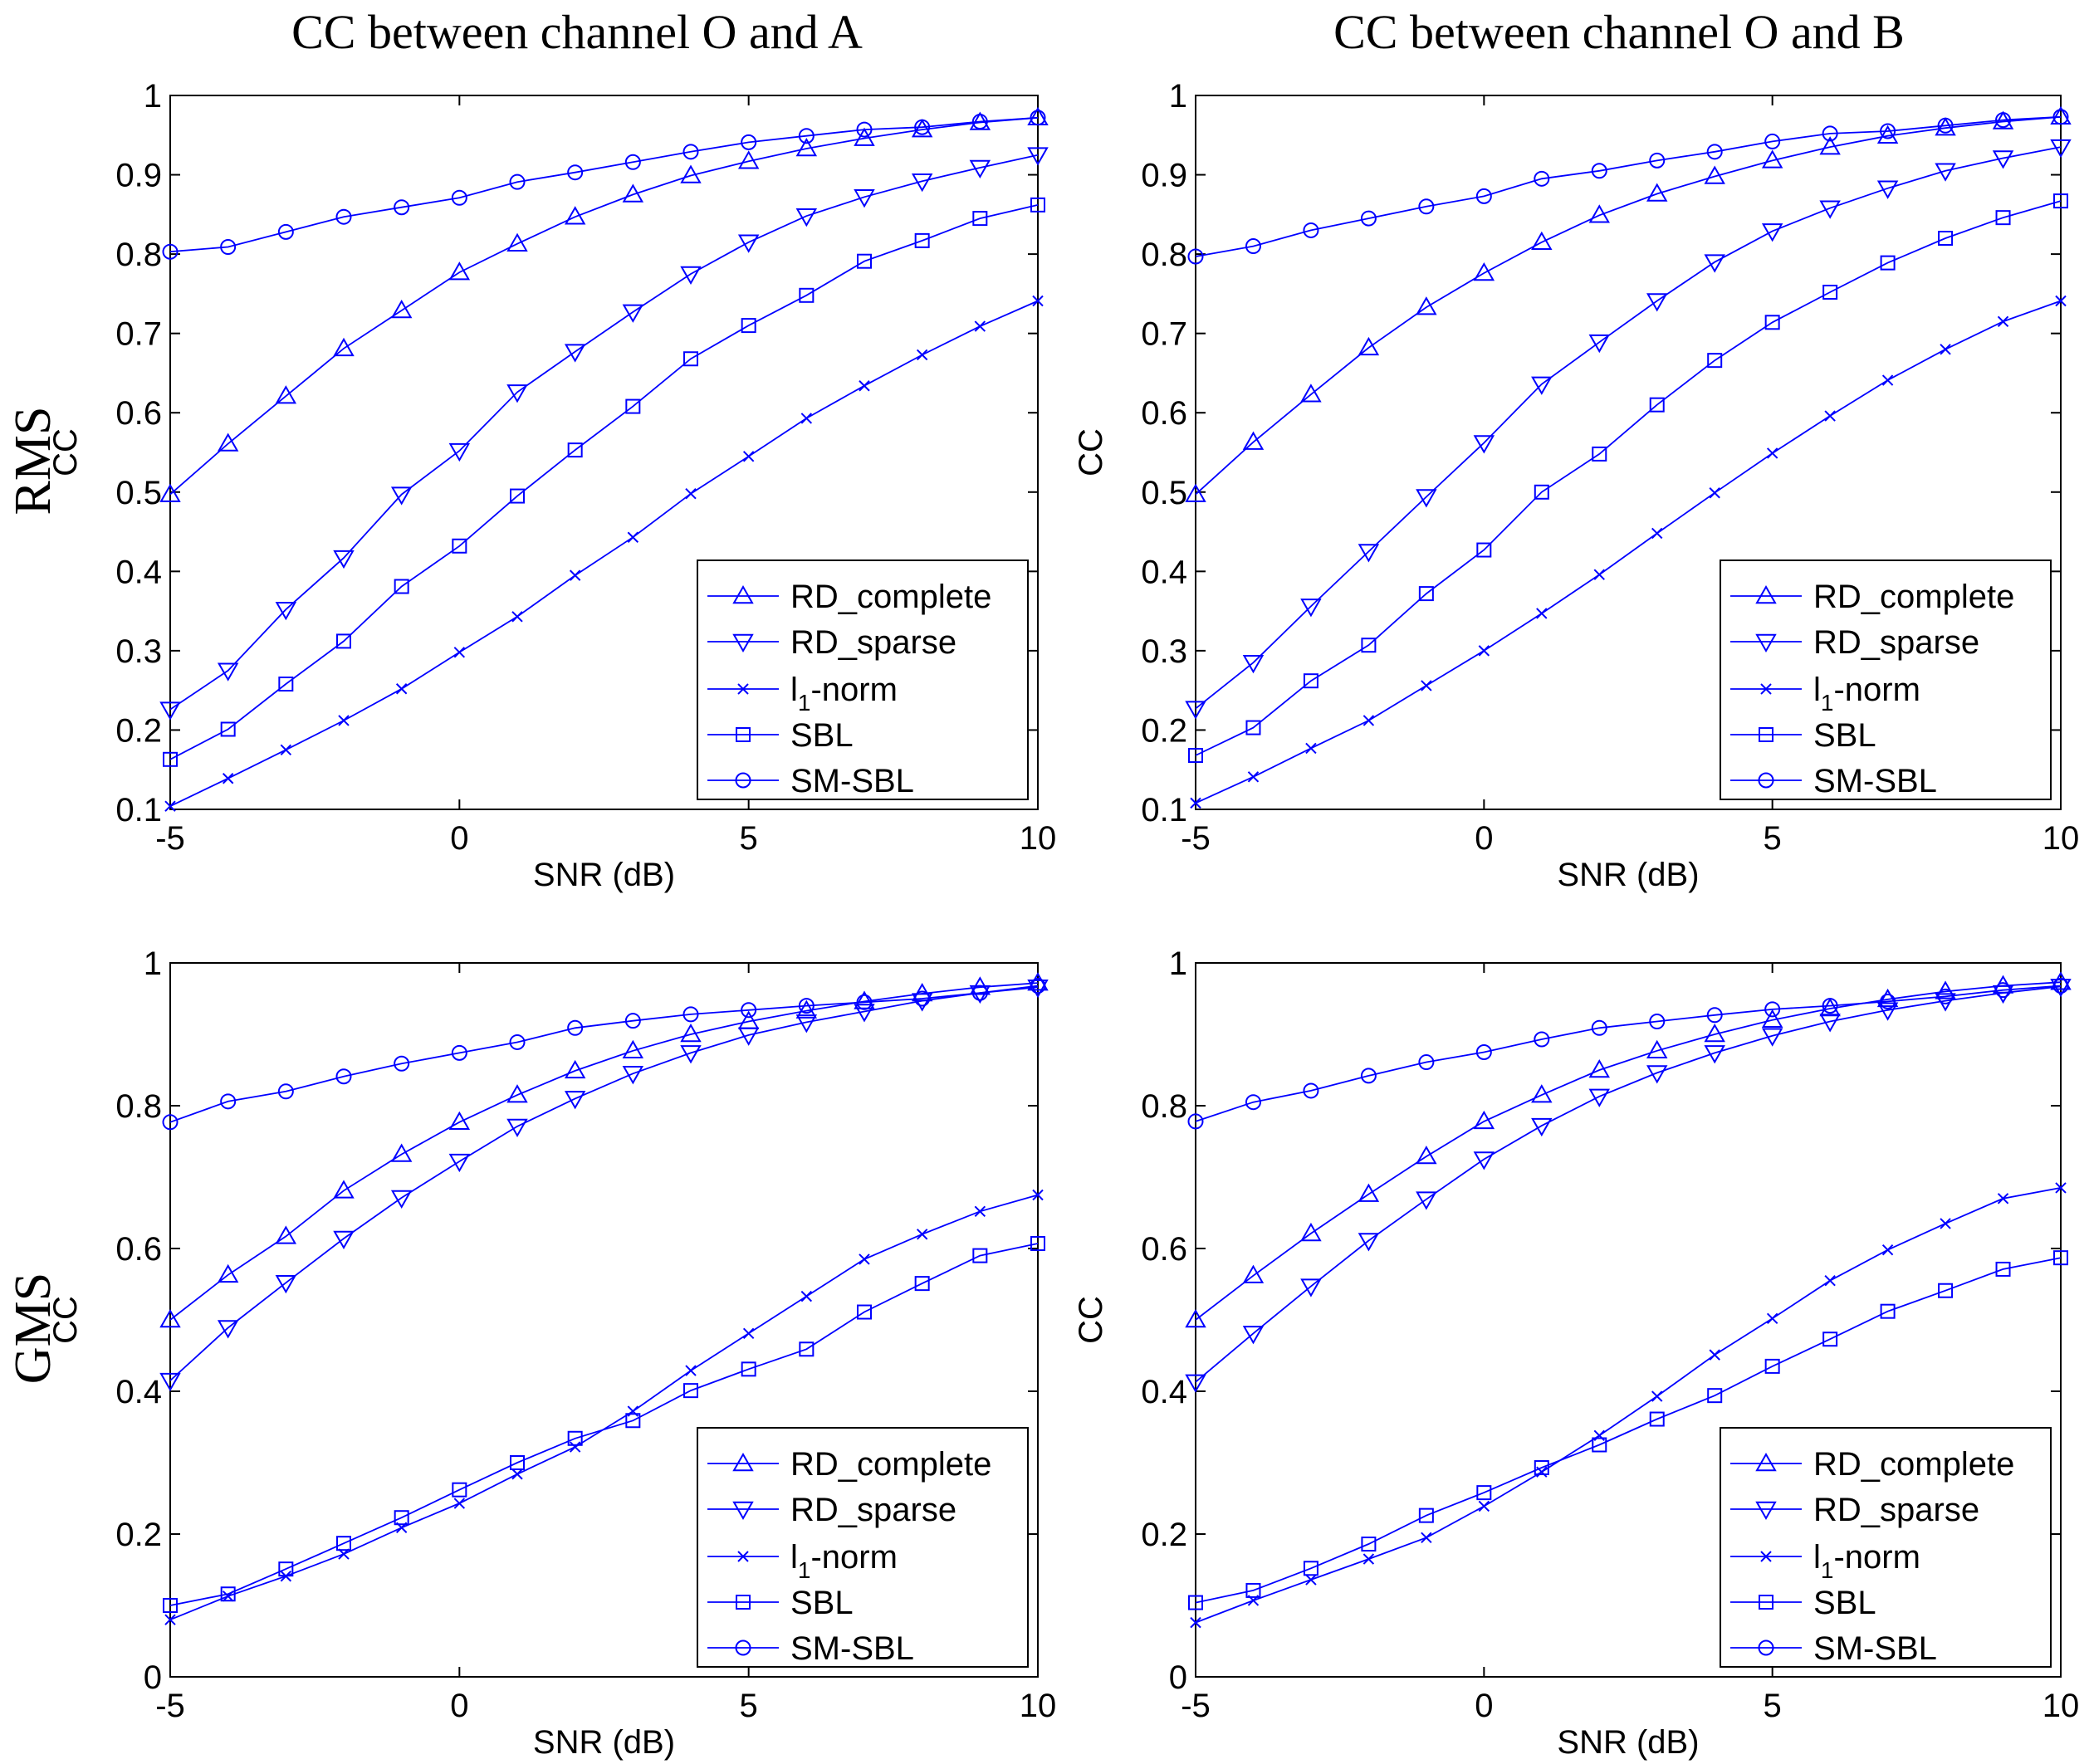  Describe the element at coordinates (33, 1328) in the screenshot. I see `row-label-gms: GMS` at that location.